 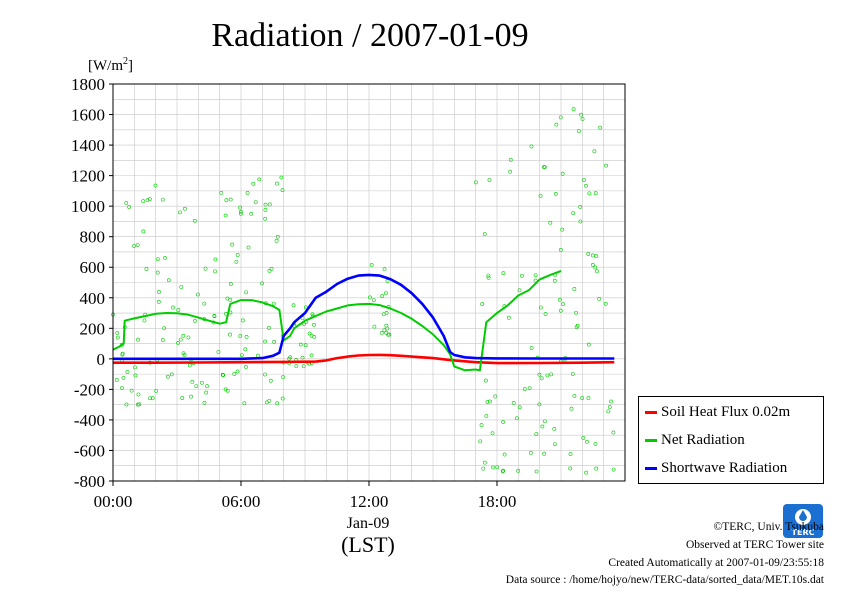 What do you see at coordinates (651, 440) in the screenshot?
I see `legend-swatch-green` at bounding box center [651, 440].